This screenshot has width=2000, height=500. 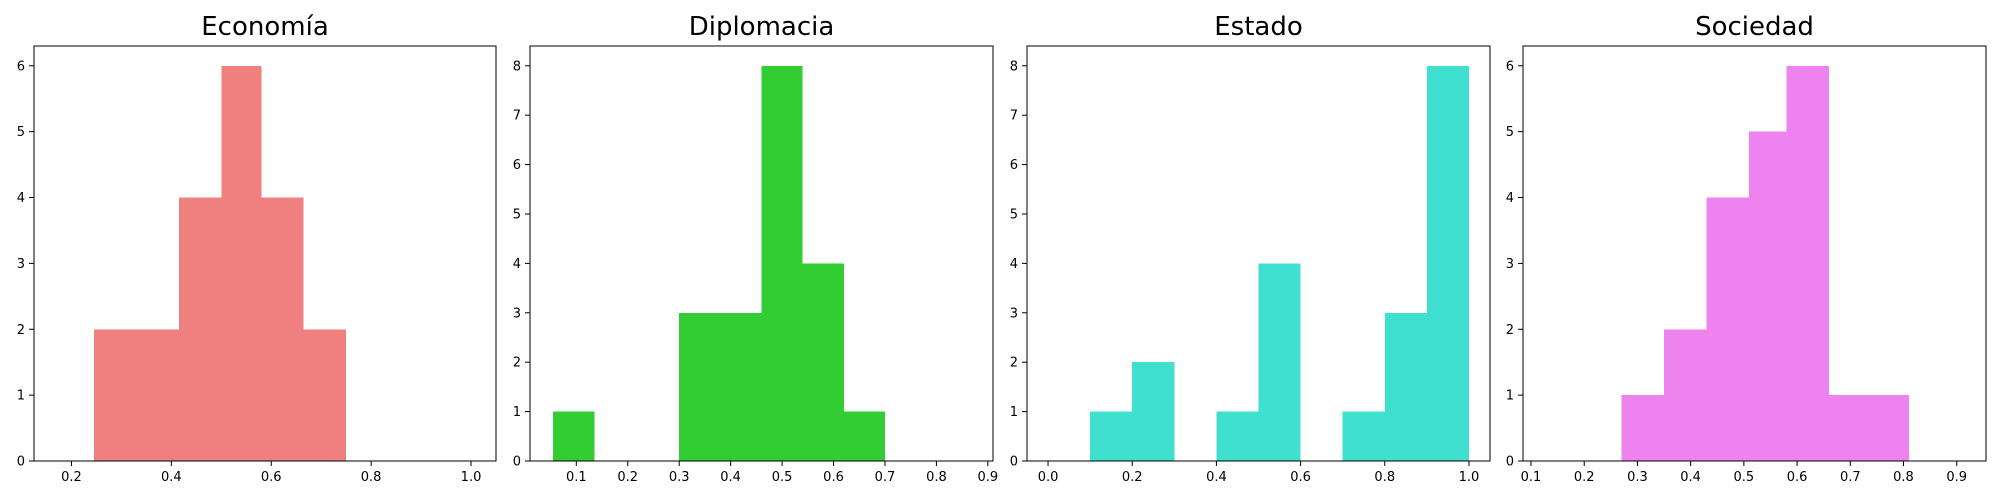 What do you see at coordinates (21, 264) in the screenshot?
I see `y-tick-label-economia-3: 3` at bounding box center [21, 264].